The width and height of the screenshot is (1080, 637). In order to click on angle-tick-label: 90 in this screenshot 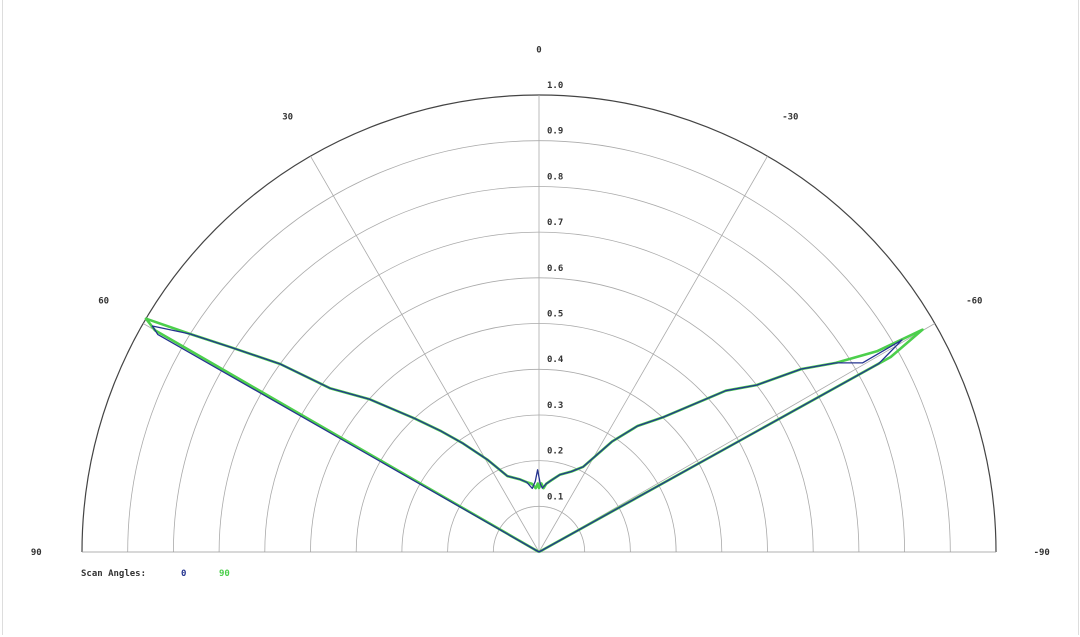, I will do `click(36, 553)`.